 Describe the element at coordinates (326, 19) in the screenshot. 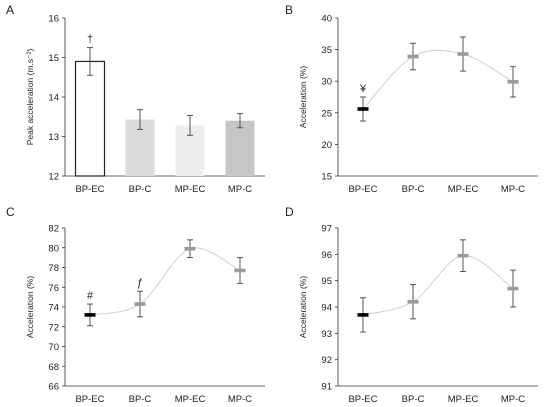

I see `y-tick-label: 40` at that location.